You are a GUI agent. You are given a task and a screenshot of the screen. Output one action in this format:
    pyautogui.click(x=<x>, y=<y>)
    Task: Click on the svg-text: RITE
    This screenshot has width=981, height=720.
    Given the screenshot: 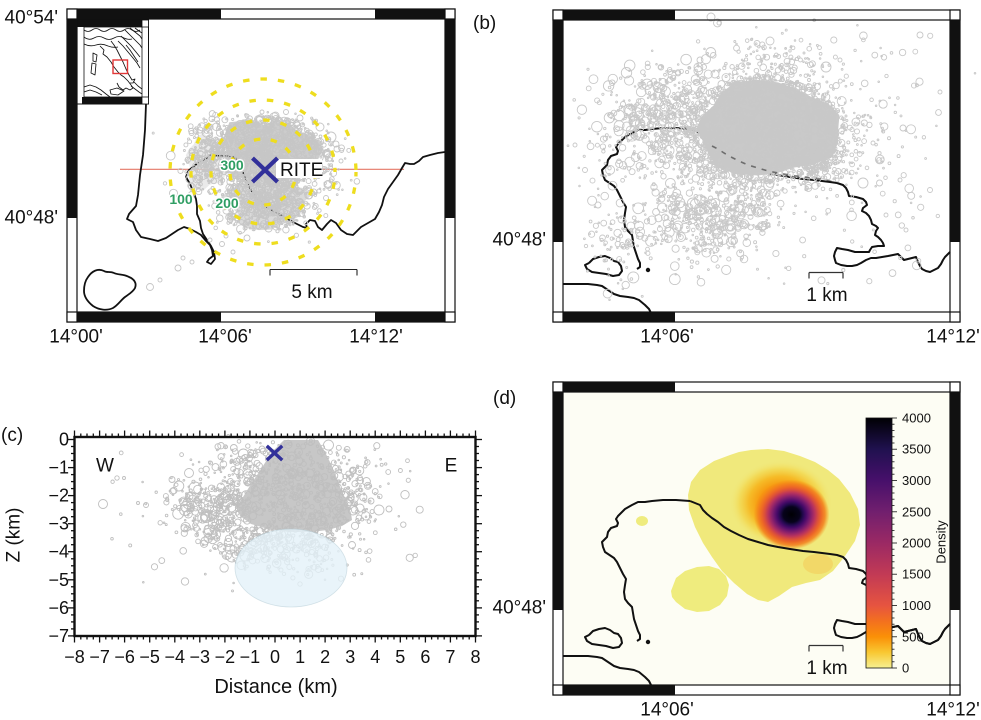 What is the action you would take?
    pyautogui.click(x=301, y=170)
    